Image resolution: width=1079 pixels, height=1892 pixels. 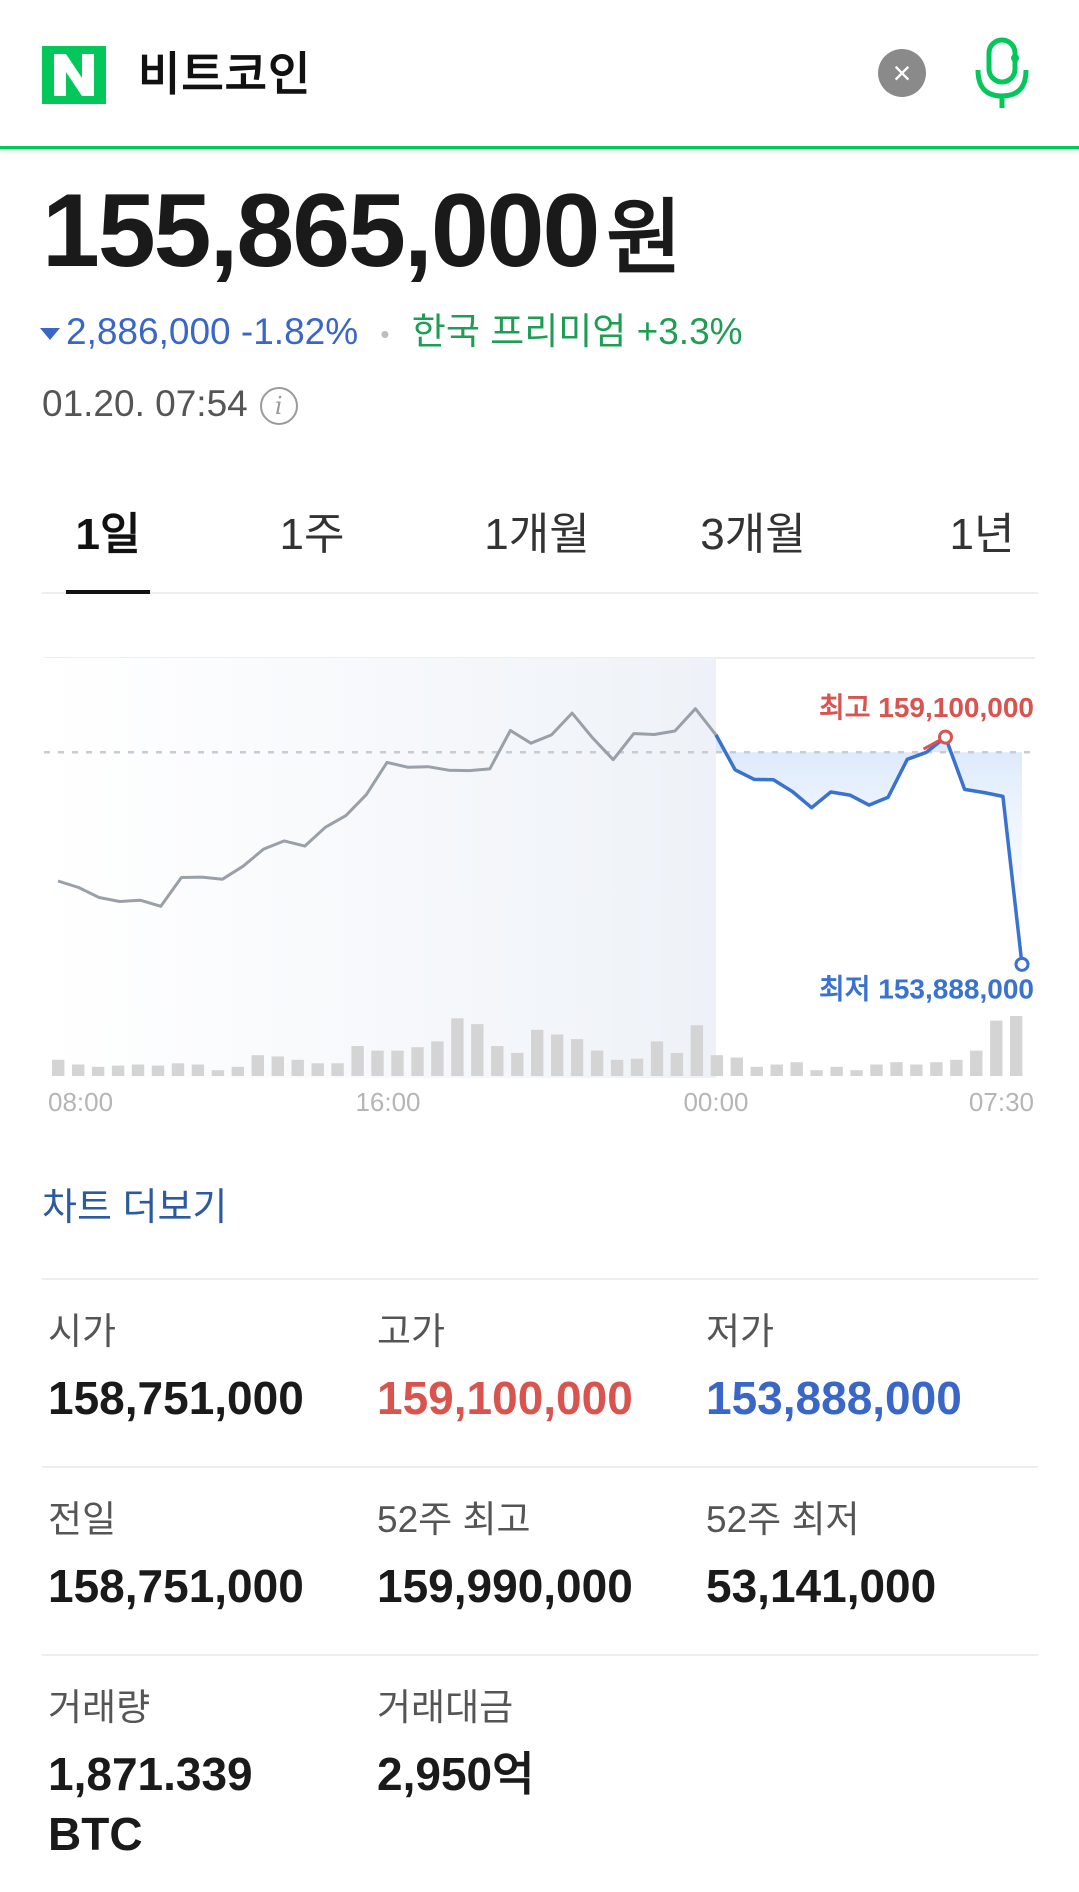 I want to click on current-price: 155,865,000원, so click(x=362, y=235).